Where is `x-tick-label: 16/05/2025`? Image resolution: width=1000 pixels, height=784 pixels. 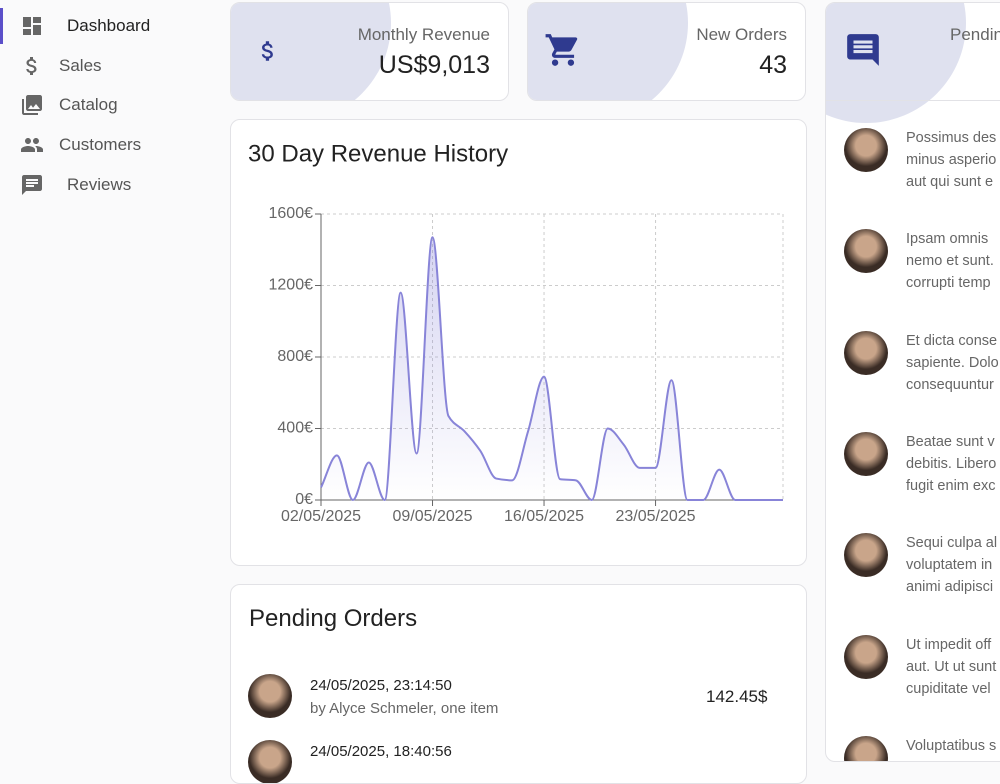
x-tick-label: 16/05/2025 is located at coordinates (544, 516).